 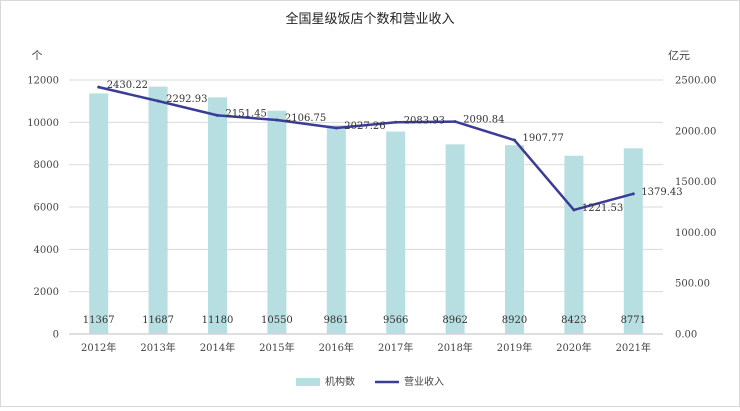 What do you see at coordinates (395, 347) in the screenshot?
I see `x-tick-label: 2017年` at bounding box center [395, 347].